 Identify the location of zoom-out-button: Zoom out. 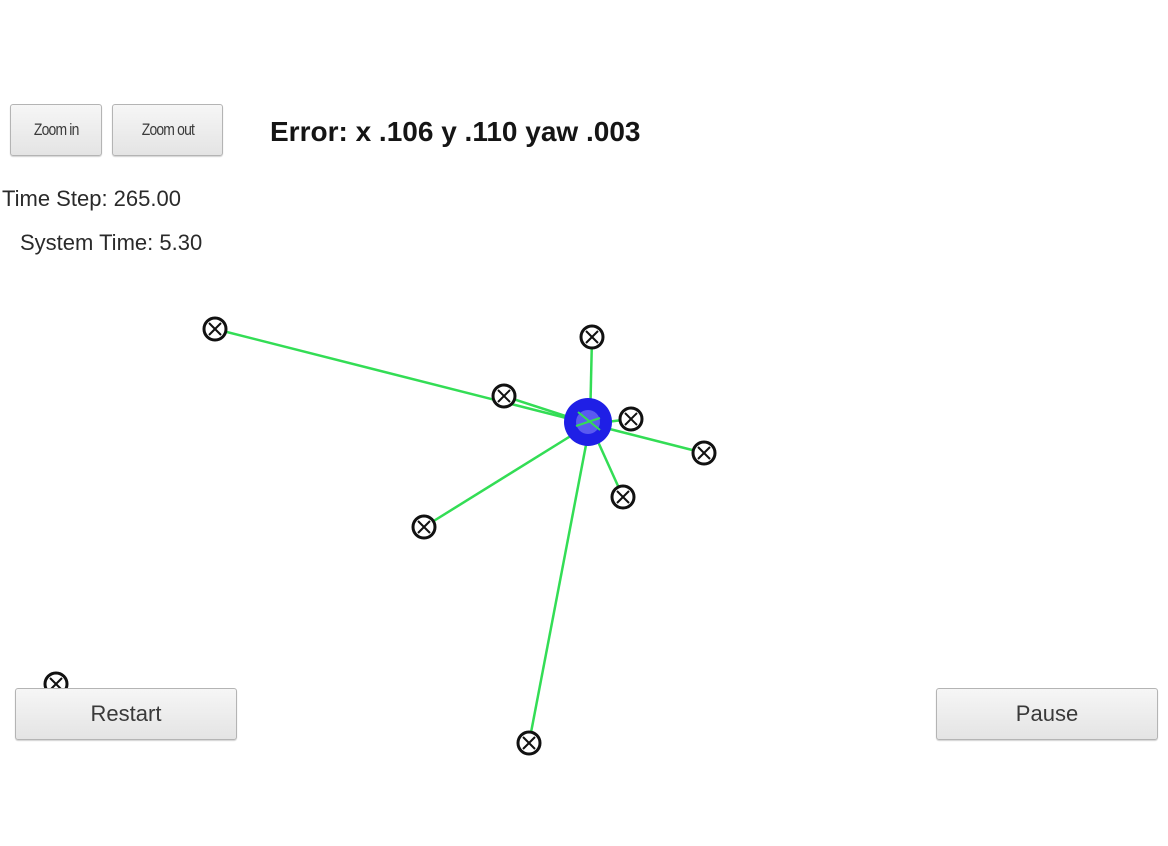
(167, 130).